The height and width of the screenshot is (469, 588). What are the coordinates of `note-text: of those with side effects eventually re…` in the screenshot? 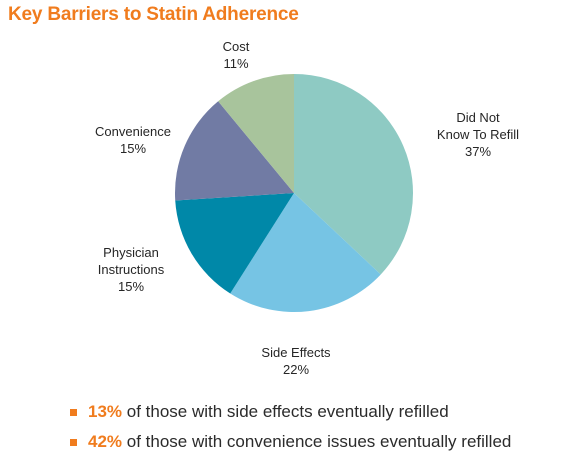 It's located at (285, 411).